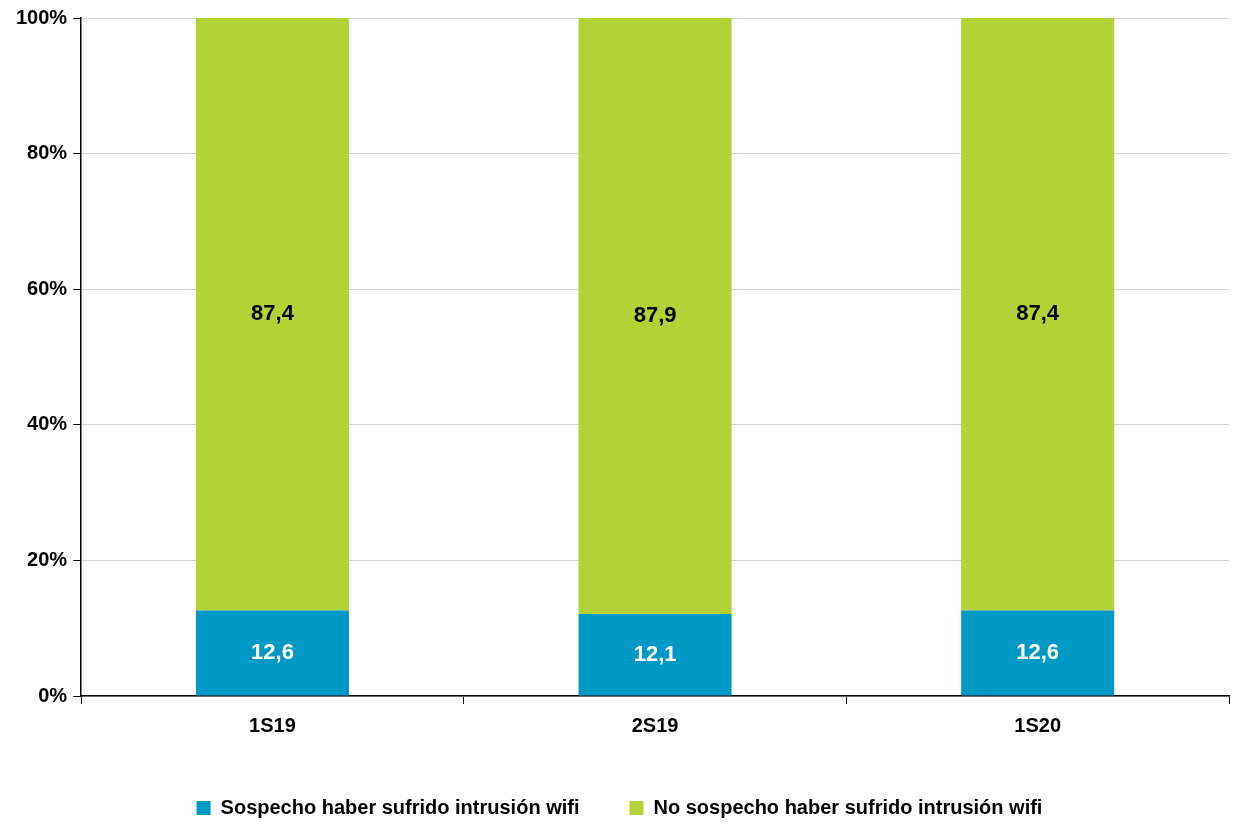 This screenshot has height=828, width=1237. Describe the element at coordinates (42, 16) in the screenshot. I see `y-tick-label: 100%` at that location.